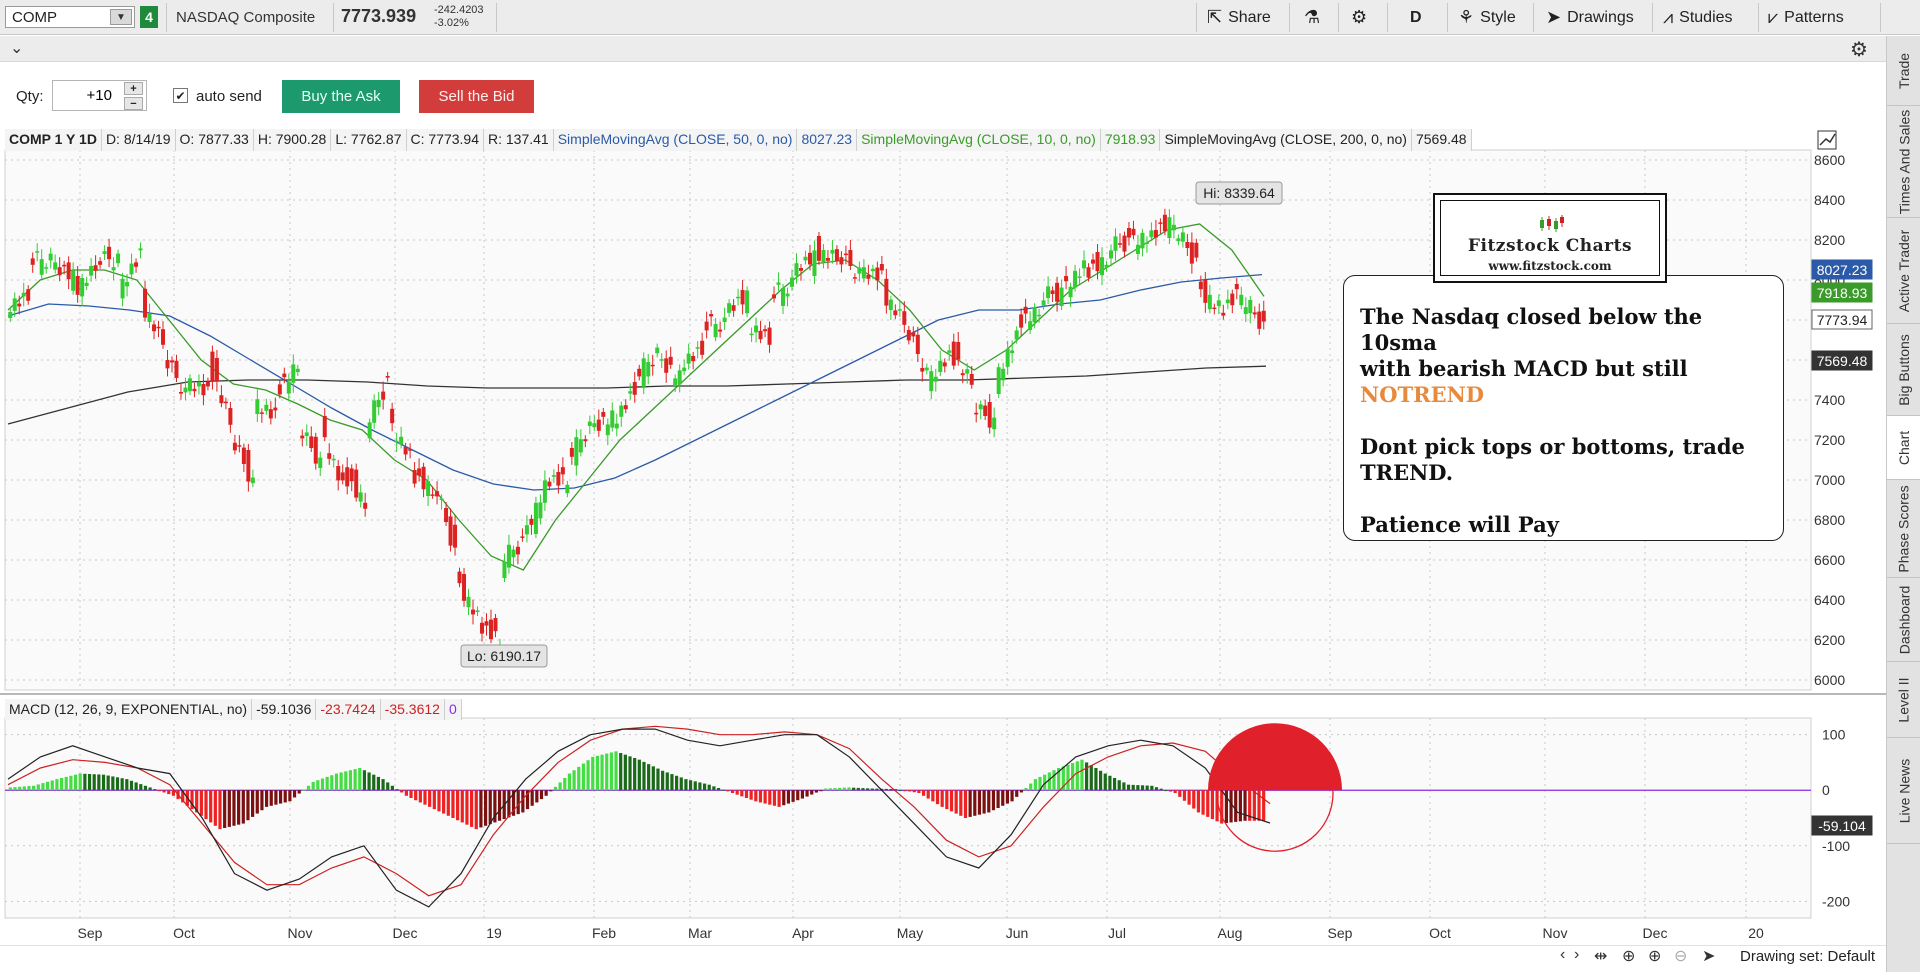 This screenshot has height=972, width=1920. What do you see at coordinates (476, 96) in the screenshot?
I see `sell-the-bid-button: Sell the Bid` at bounding box center [476, 96].